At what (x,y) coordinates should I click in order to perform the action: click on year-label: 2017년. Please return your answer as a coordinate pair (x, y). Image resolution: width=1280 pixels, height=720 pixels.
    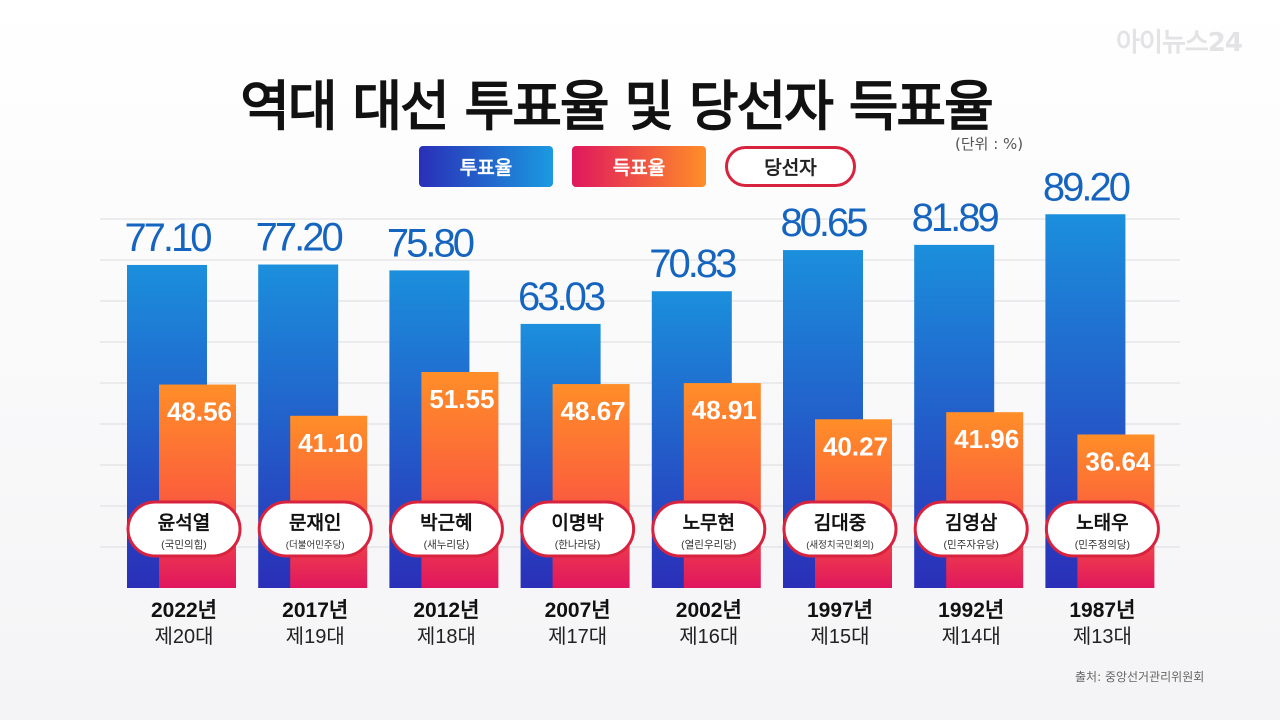
    Looking at the image, I should click on (315, 610).